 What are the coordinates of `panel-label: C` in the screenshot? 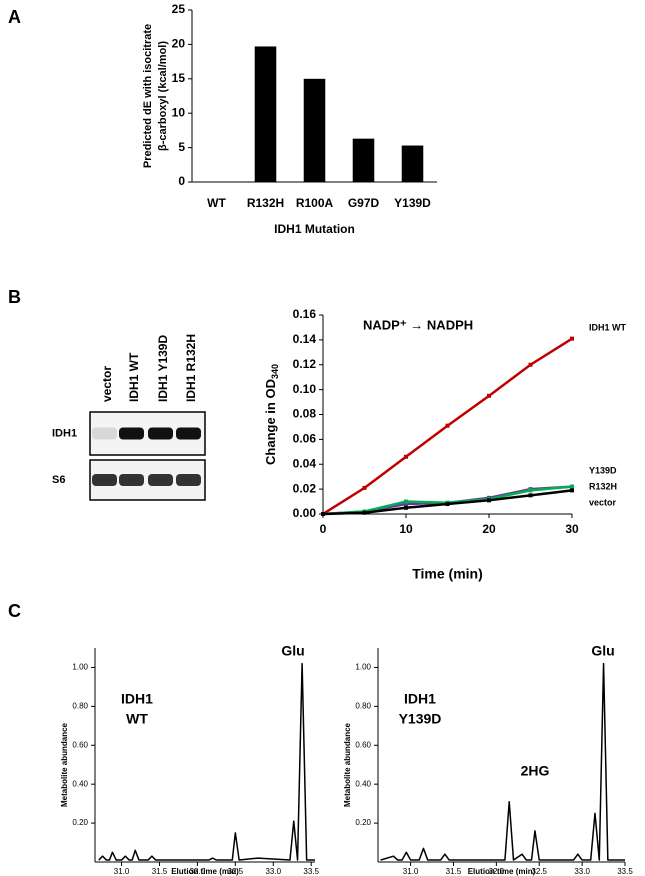 It's located at (14, 611).